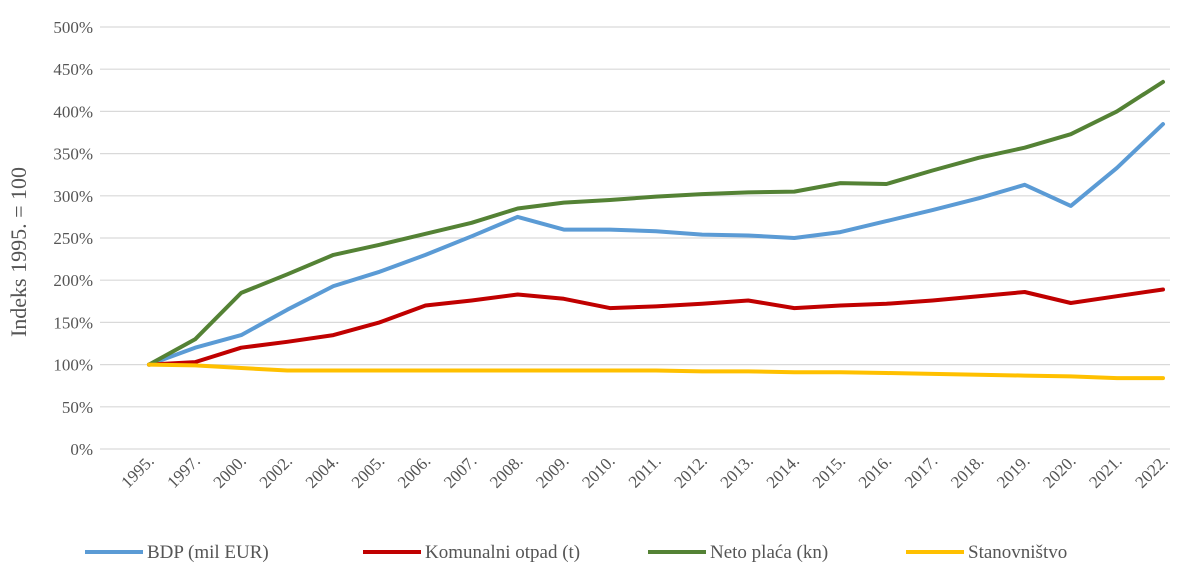 This screenshot has width=1177, height=574. What do you see at coordinates (829, 471) in the screenshot?
I see `x-tick-label: 2015.` at bounding box center [829, 471].